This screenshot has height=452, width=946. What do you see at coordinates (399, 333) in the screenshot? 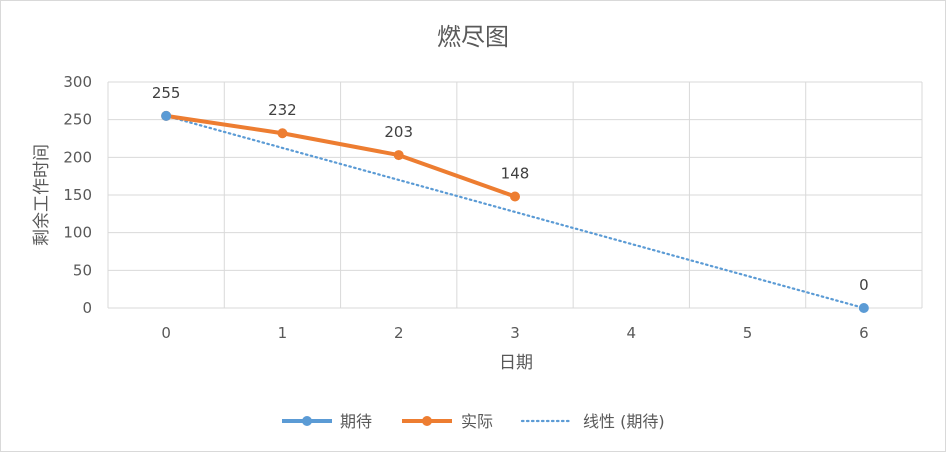
I see `x-tick-label: 2` at bounding box center [399, 333].